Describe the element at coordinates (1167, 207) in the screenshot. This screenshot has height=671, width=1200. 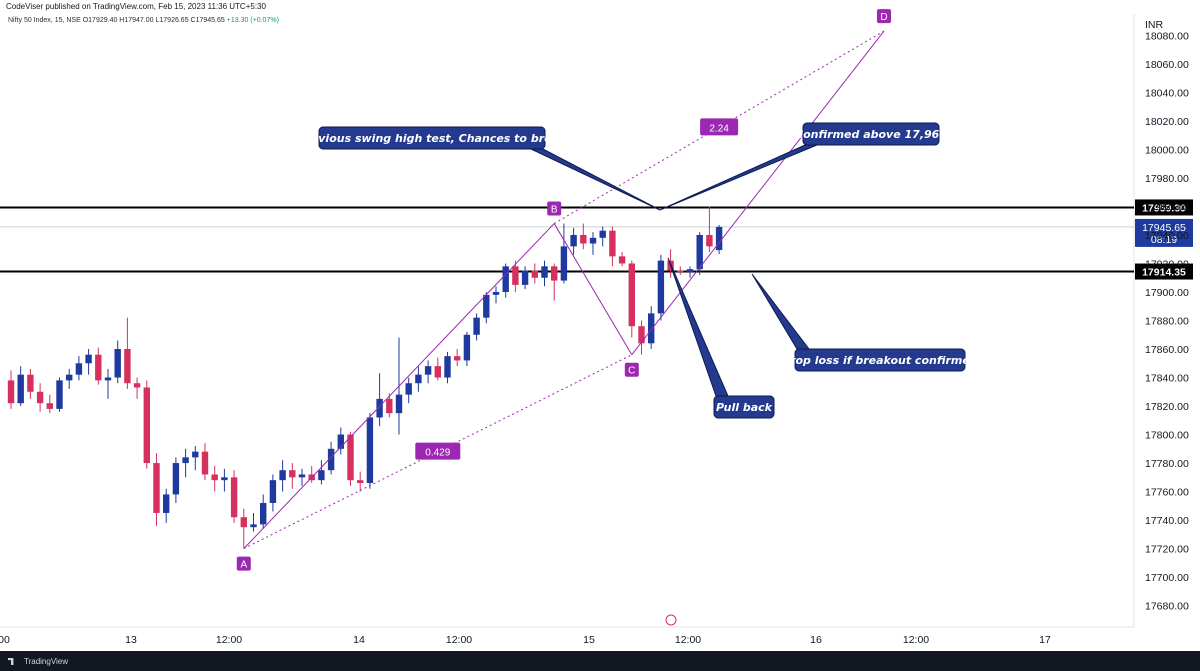
I see `y-tick-label: 17960.00` at that location.